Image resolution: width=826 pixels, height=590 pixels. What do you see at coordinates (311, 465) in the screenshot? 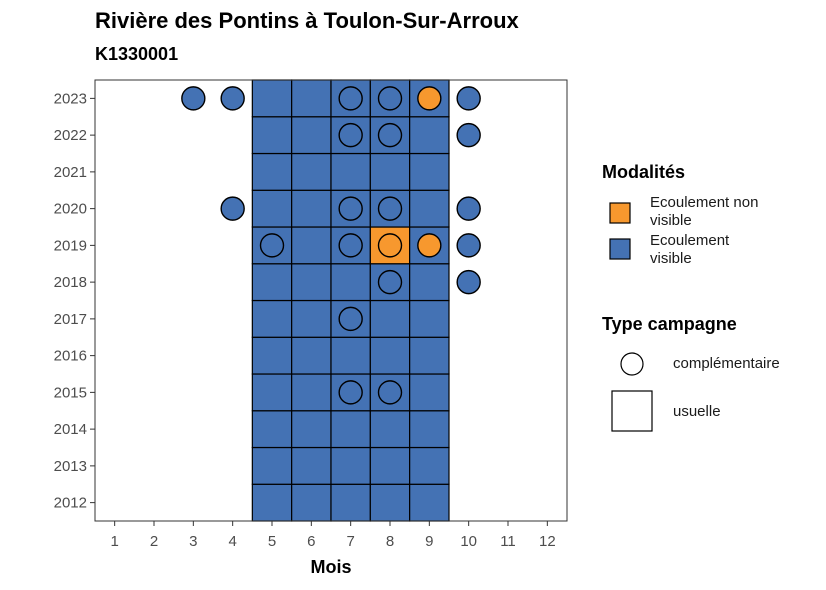
I see `tile-6-2013` at bounding box center [311, 465].